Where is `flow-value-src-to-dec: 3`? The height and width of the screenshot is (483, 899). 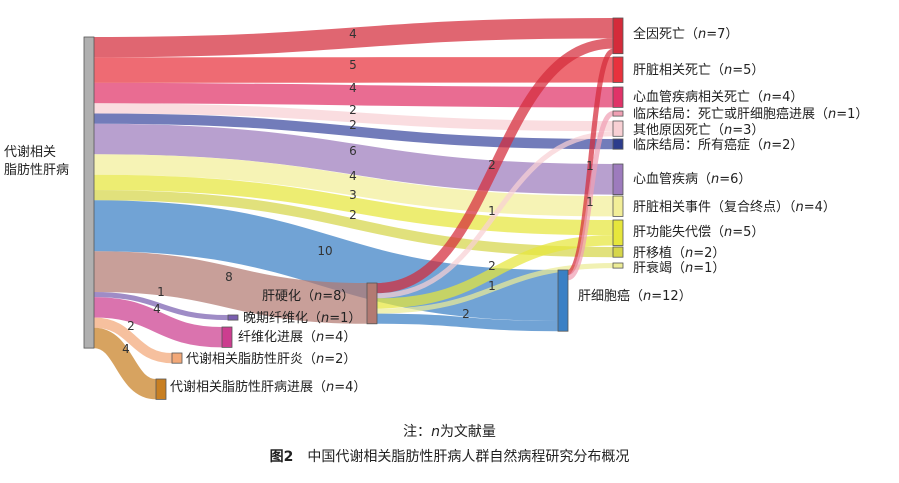 flow-value-src-to-dec: 3 is located at coordinates (353, 195).